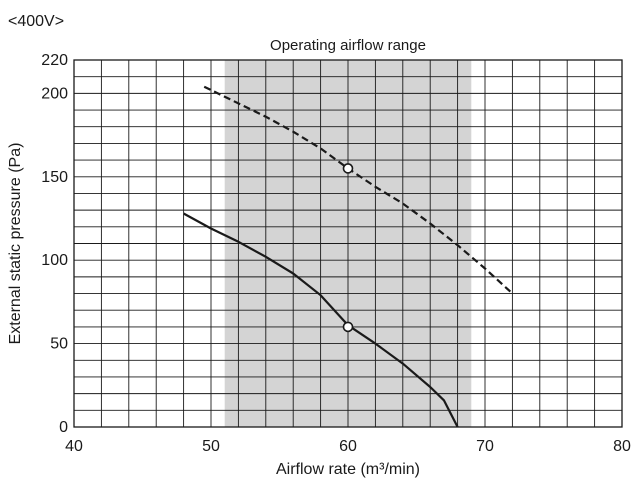 Image resolution: width=634 pixels, height=483 pixels. Describe the element at coordinates (54, 177) in the screenshot. I see `y-tick-label: 150` at that location.